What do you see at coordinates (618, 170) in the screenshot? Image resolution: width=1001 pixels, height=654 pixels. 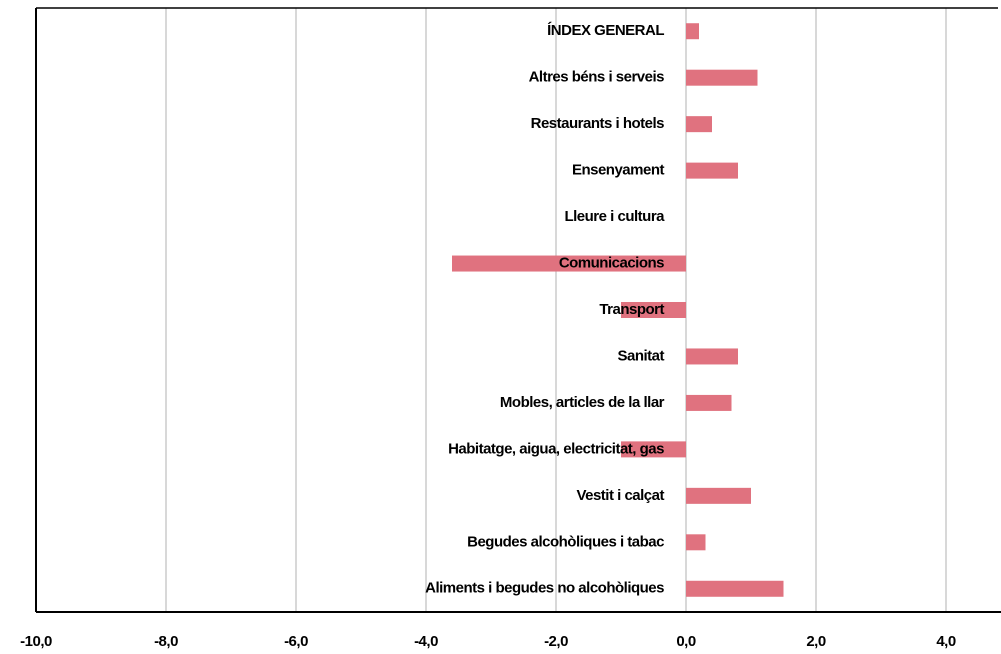 I see `y-tick-label: Ensenyament` at bounding box center [618, 170].